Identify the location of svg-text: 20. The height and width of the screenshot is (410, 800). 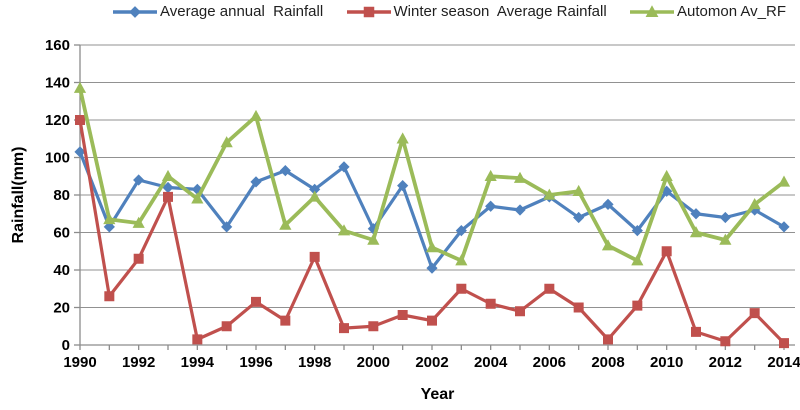
(61, 308).